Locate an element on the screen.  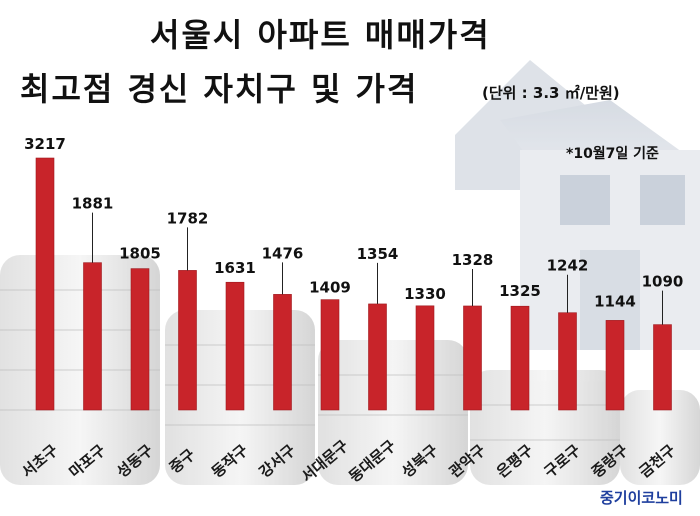
category-label: 성동구 is located at coordinates (134, 461).